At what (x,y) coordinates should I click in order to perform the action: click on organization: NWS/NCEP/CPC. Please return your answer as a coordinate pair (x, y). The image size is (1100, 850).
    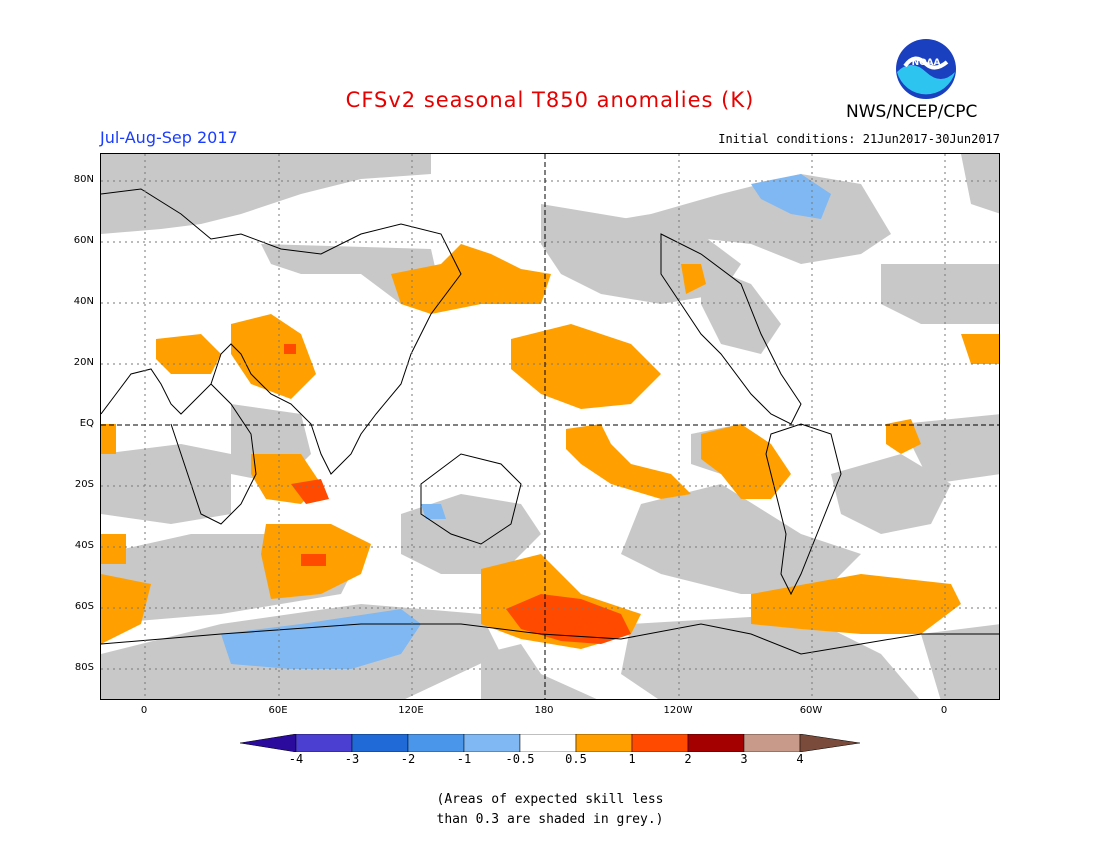
    Looking at the image, I should click on (912, 112).